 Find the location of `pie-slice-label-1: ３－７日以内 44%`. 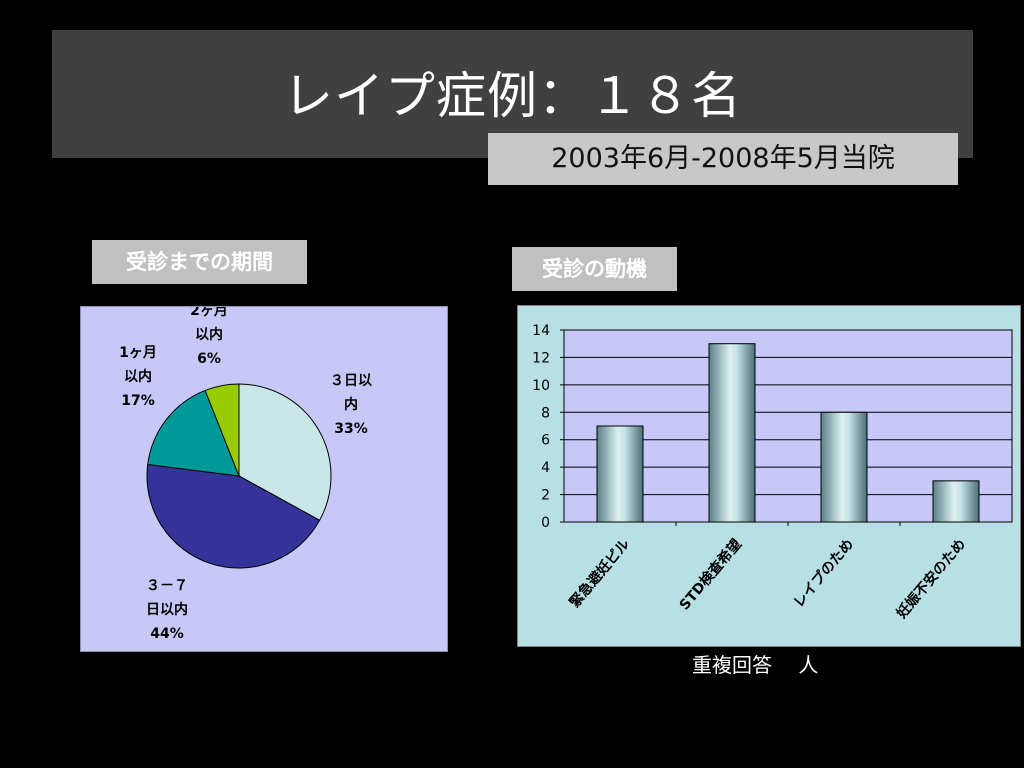

pie-slice-label-1: ３－７日以内 44% is located at coordinates (167, 610).